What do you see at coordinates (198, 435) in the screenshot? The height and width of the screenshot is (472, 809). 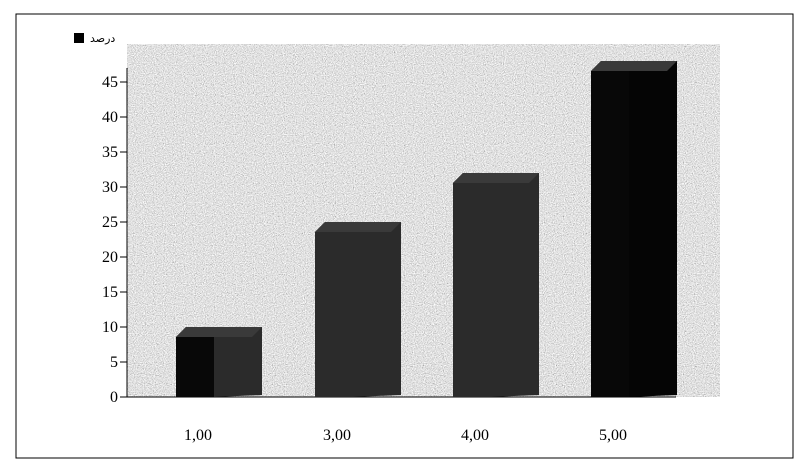 I see `x-tick-label: 1,00` at bounding box center [198, 435].